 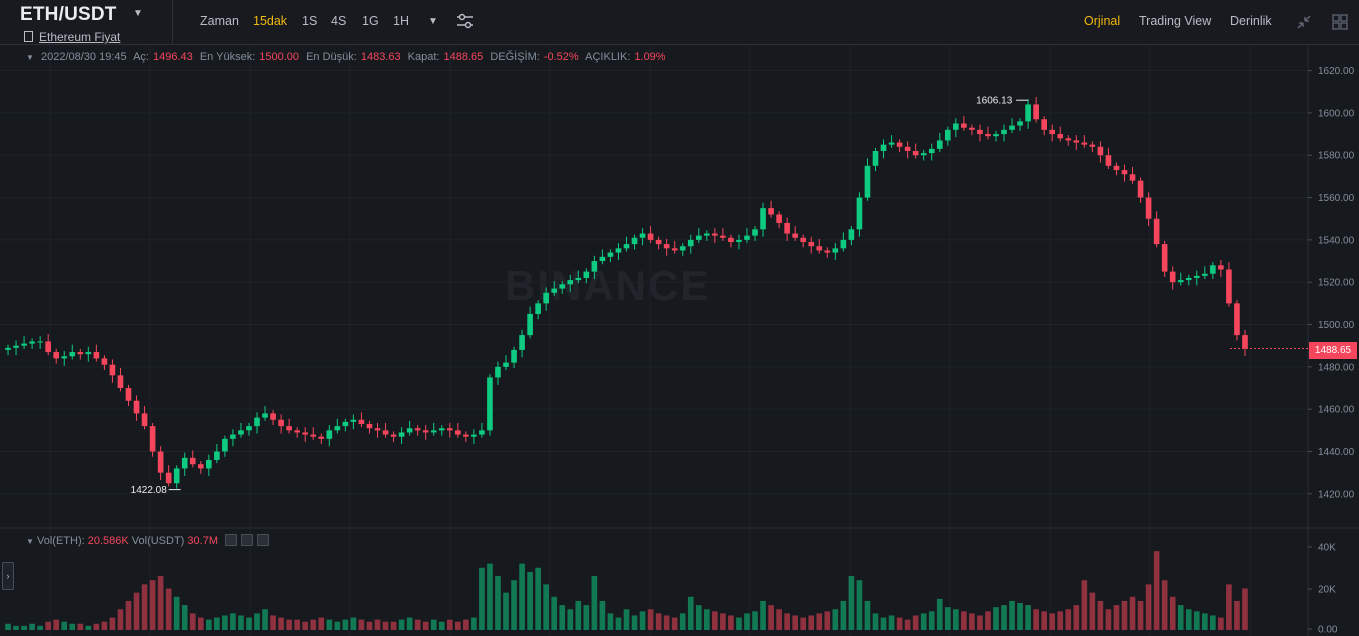 What do you see at coordinates (310, 21) in the screenshot?
I see `tab-1h: 1S` at bounding box center [310, 21].